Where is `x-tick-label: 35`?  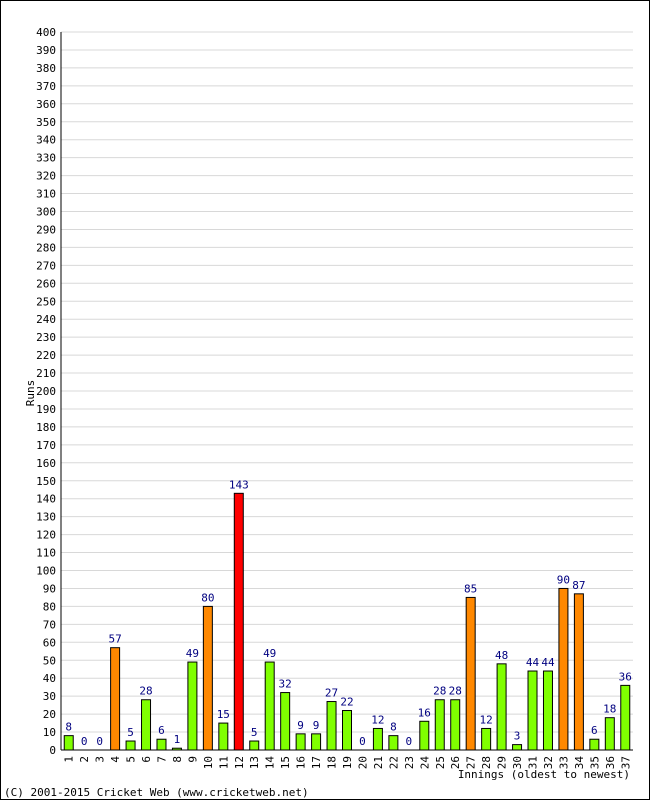 x-tick-label: 35 is located at coordinates (594, 762).